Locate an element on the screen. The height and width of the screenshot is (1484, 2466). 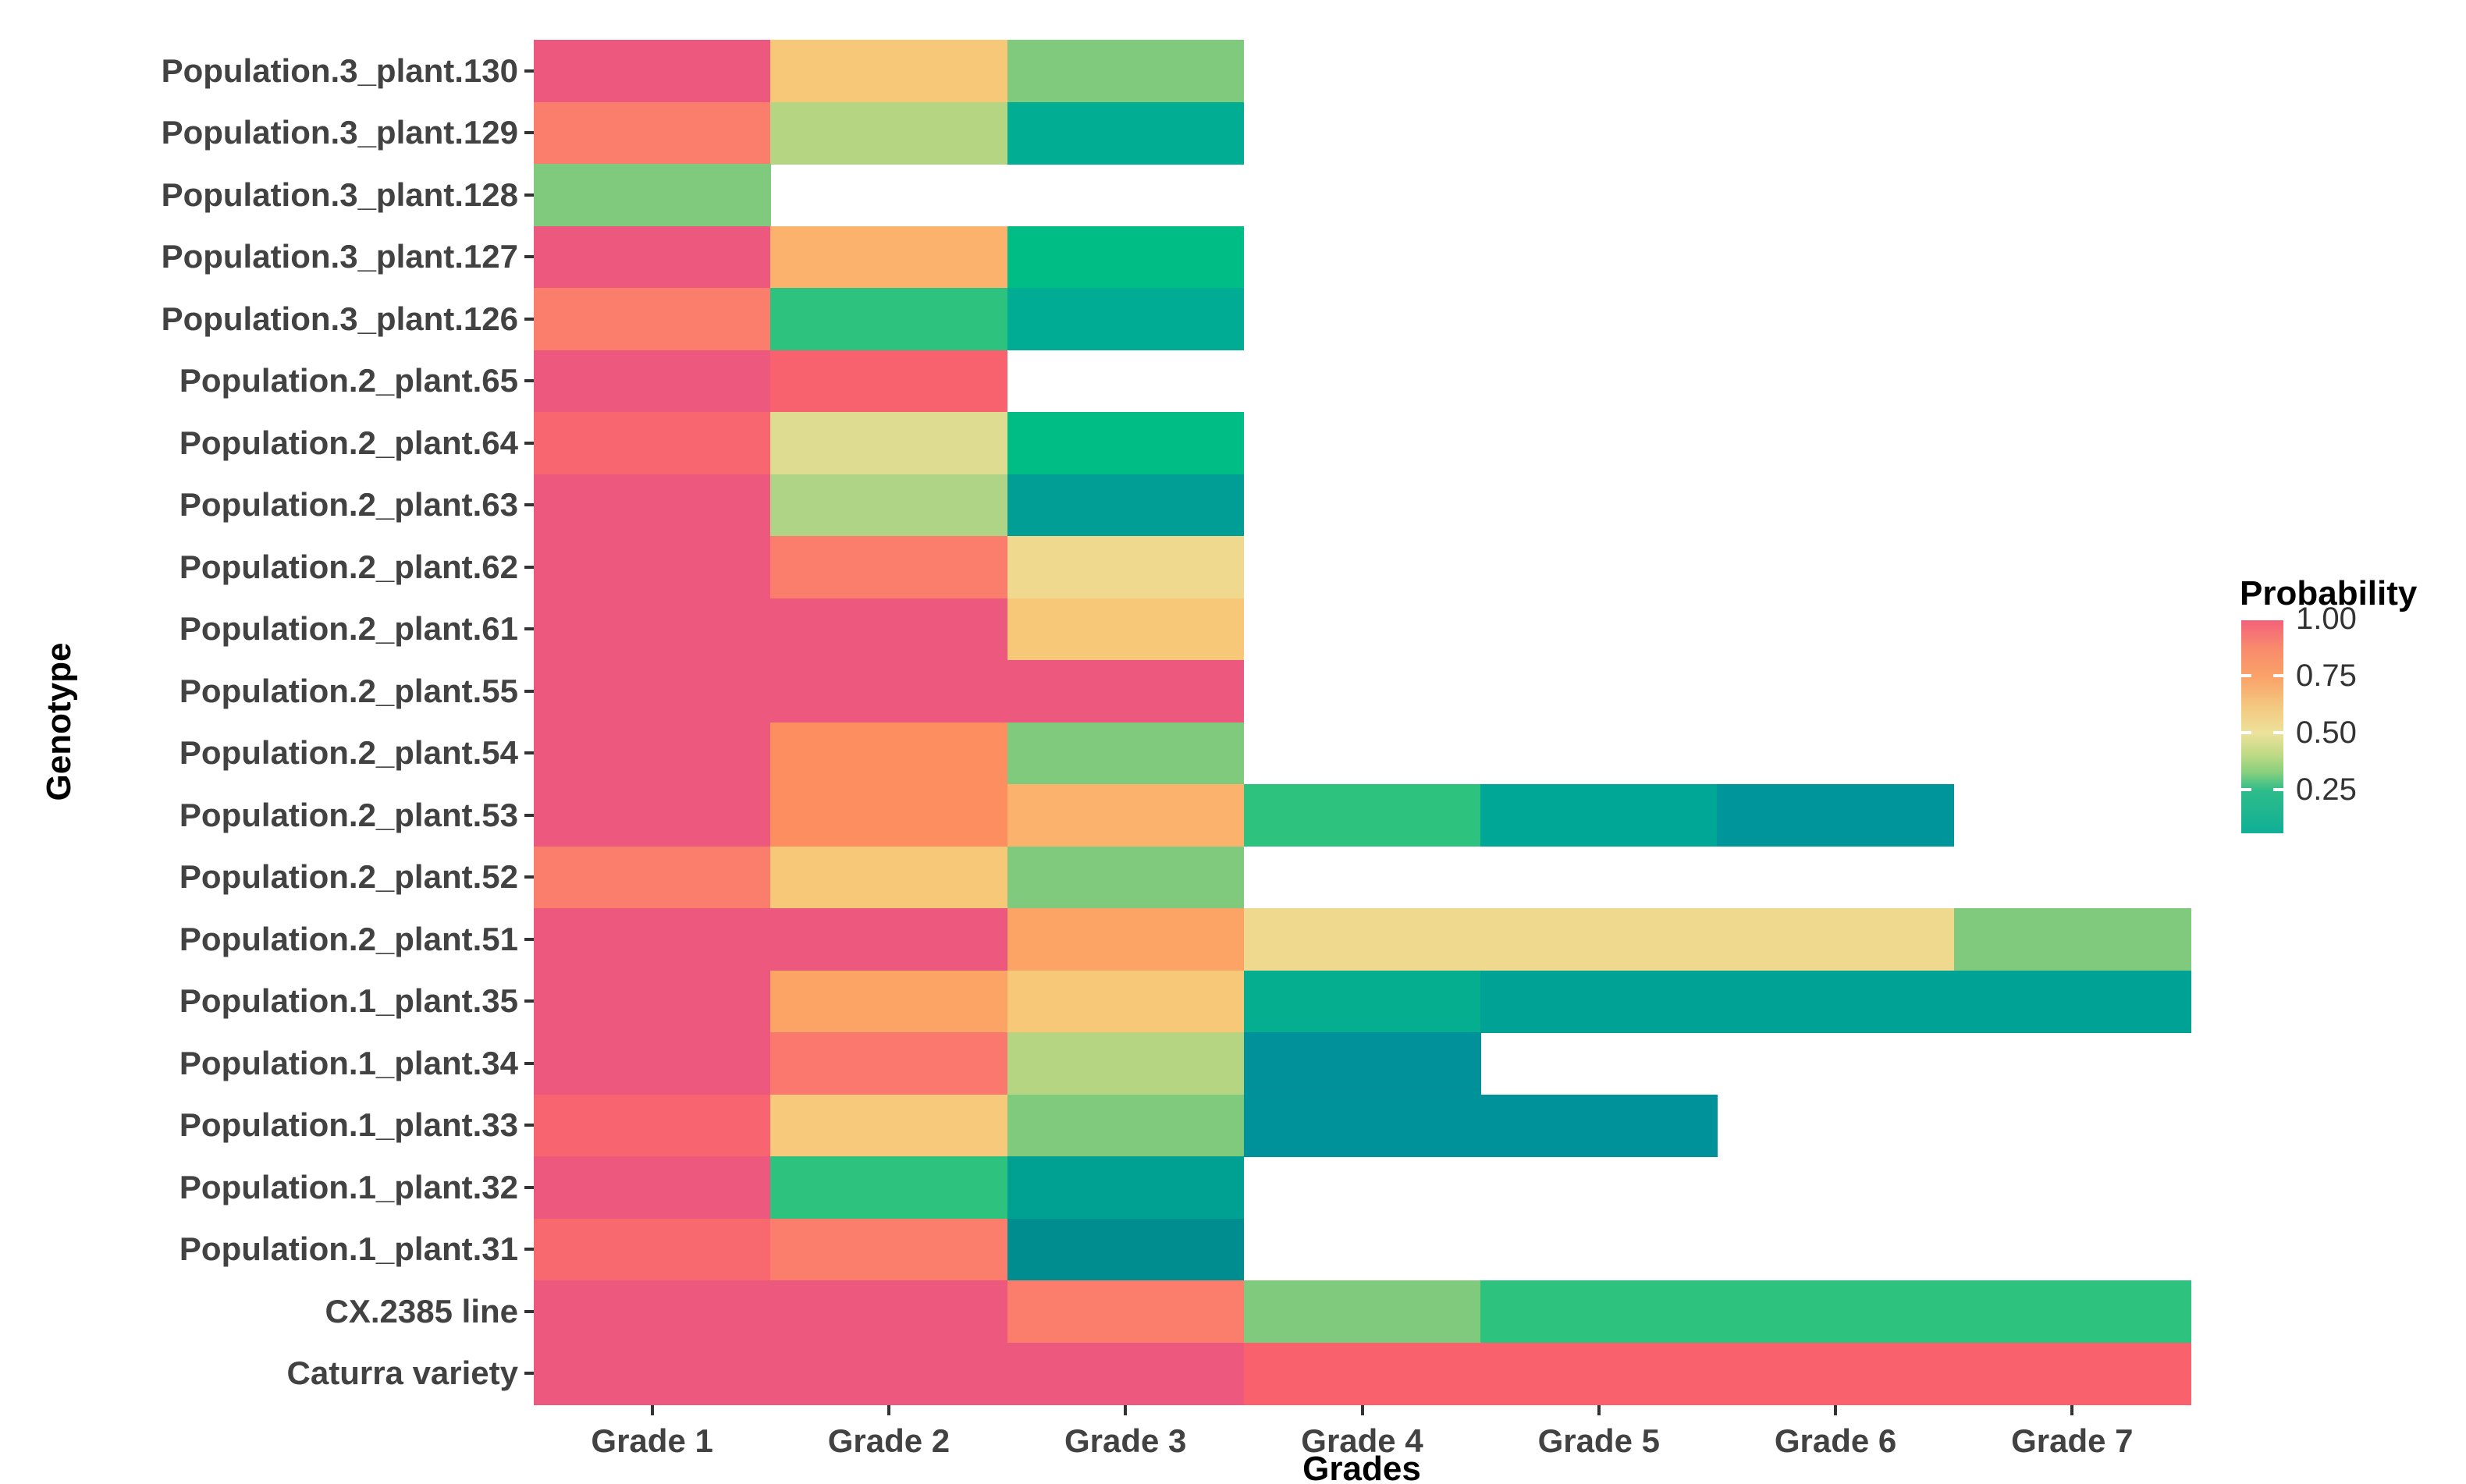
legend-tick-label: 0.25 is located at coordinates (2326, 790).